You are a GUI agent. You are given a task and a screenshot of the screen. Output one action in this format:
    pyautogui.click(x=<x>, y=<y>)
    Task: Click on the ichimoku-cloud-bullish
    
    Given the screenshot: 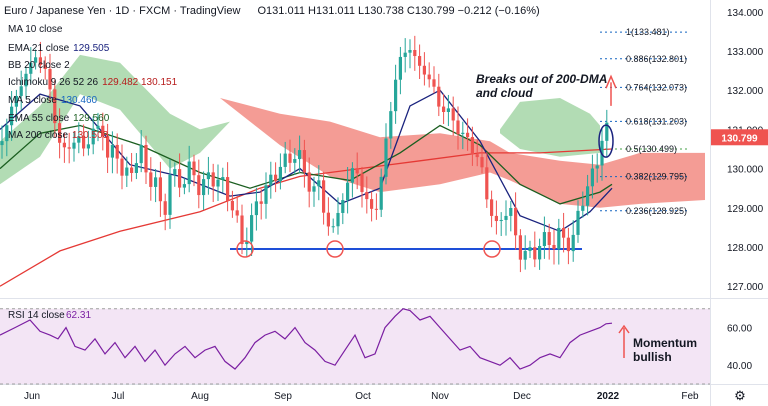 What is the action you would take?
    pyautogui.click(x=115, y=119)
    